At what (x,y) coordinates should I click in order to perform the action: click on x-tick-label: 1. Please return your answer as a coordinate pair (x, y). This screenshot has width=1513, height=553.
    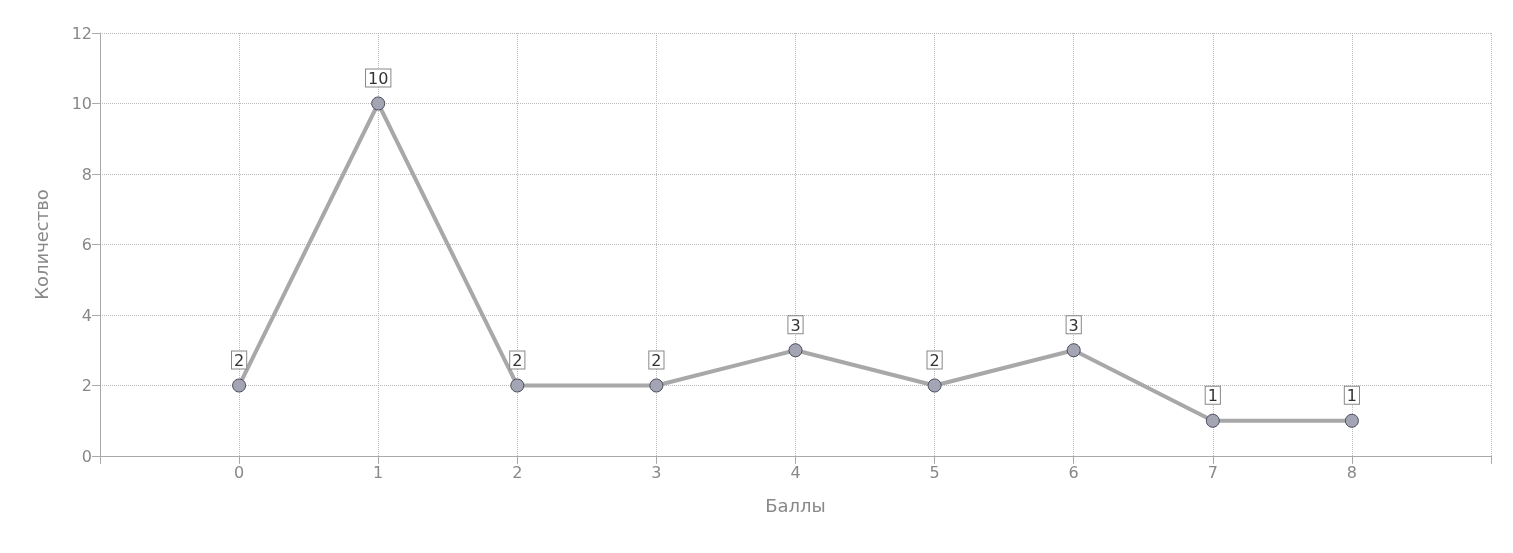
    Looking at the image, I should click on (378, 472).